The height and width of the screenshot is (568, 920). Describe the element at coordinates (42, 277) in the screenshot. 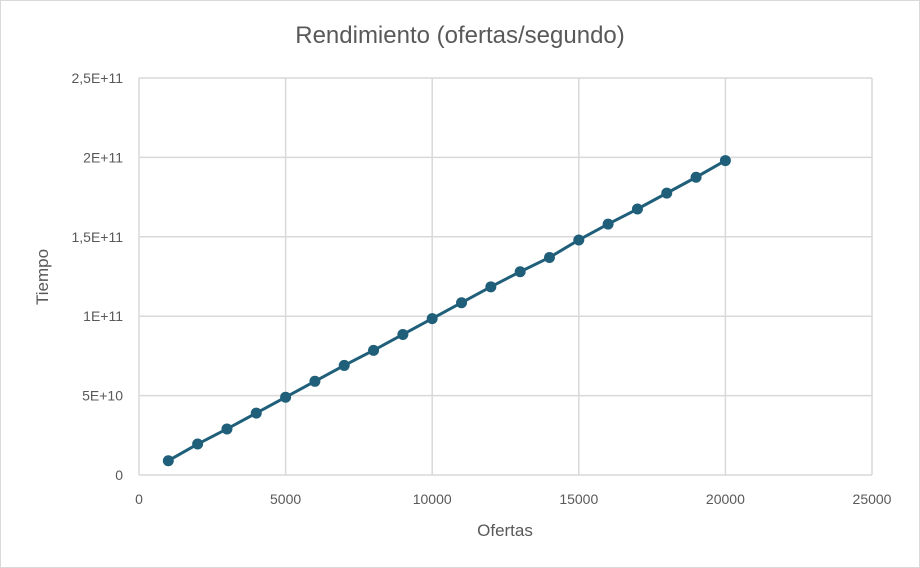

I see `y-axis-label: Tiempo` at that location.